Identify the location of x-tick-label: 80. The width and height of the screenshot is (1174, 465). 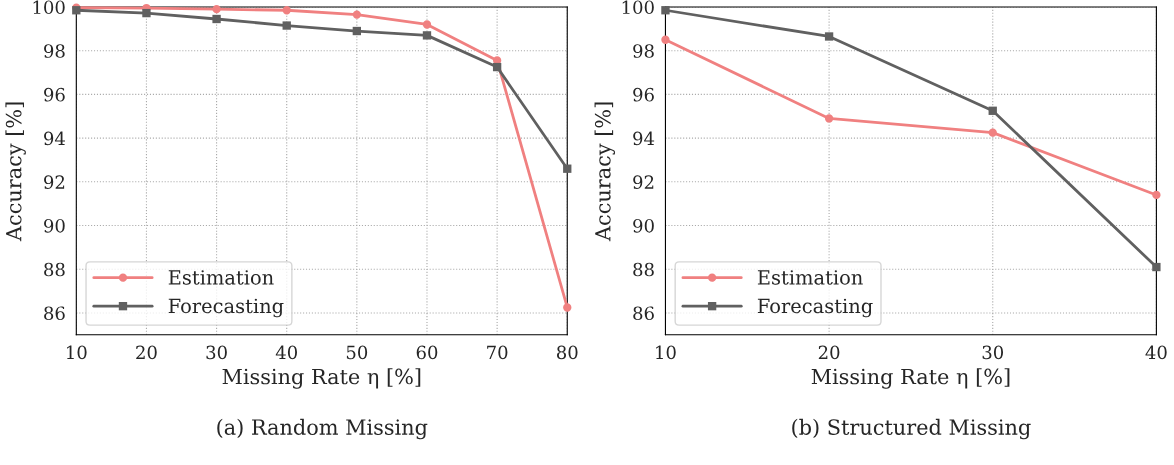
(567, 352).